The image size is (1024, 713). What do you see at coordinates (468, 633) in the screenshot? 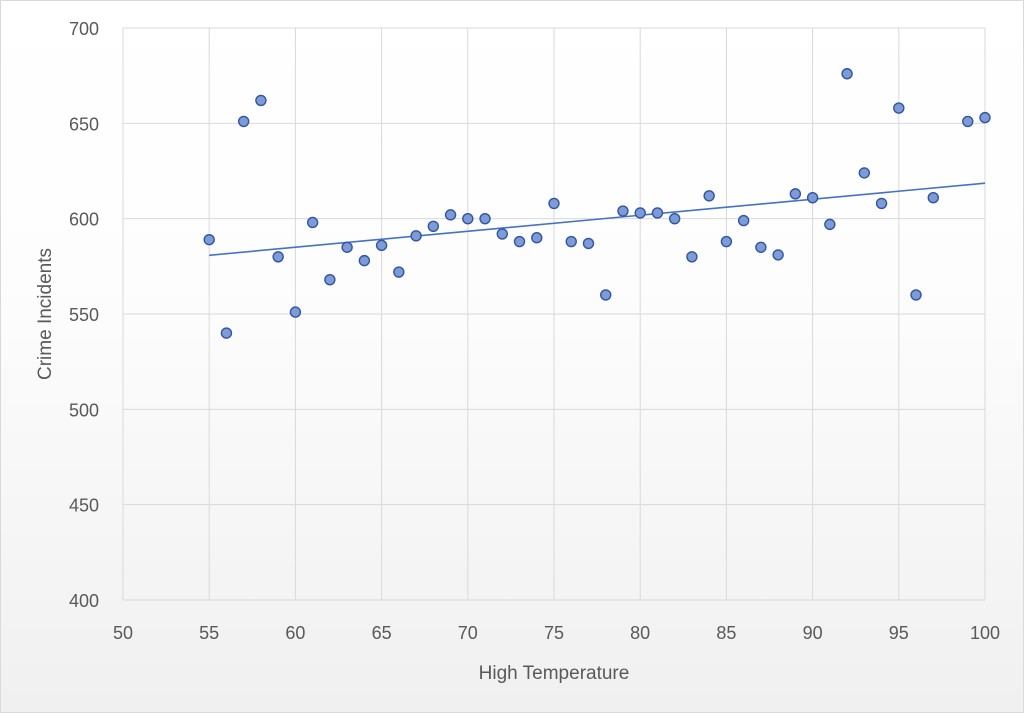
I see `x-tick-label: 70` at bounding box center [468, 633].